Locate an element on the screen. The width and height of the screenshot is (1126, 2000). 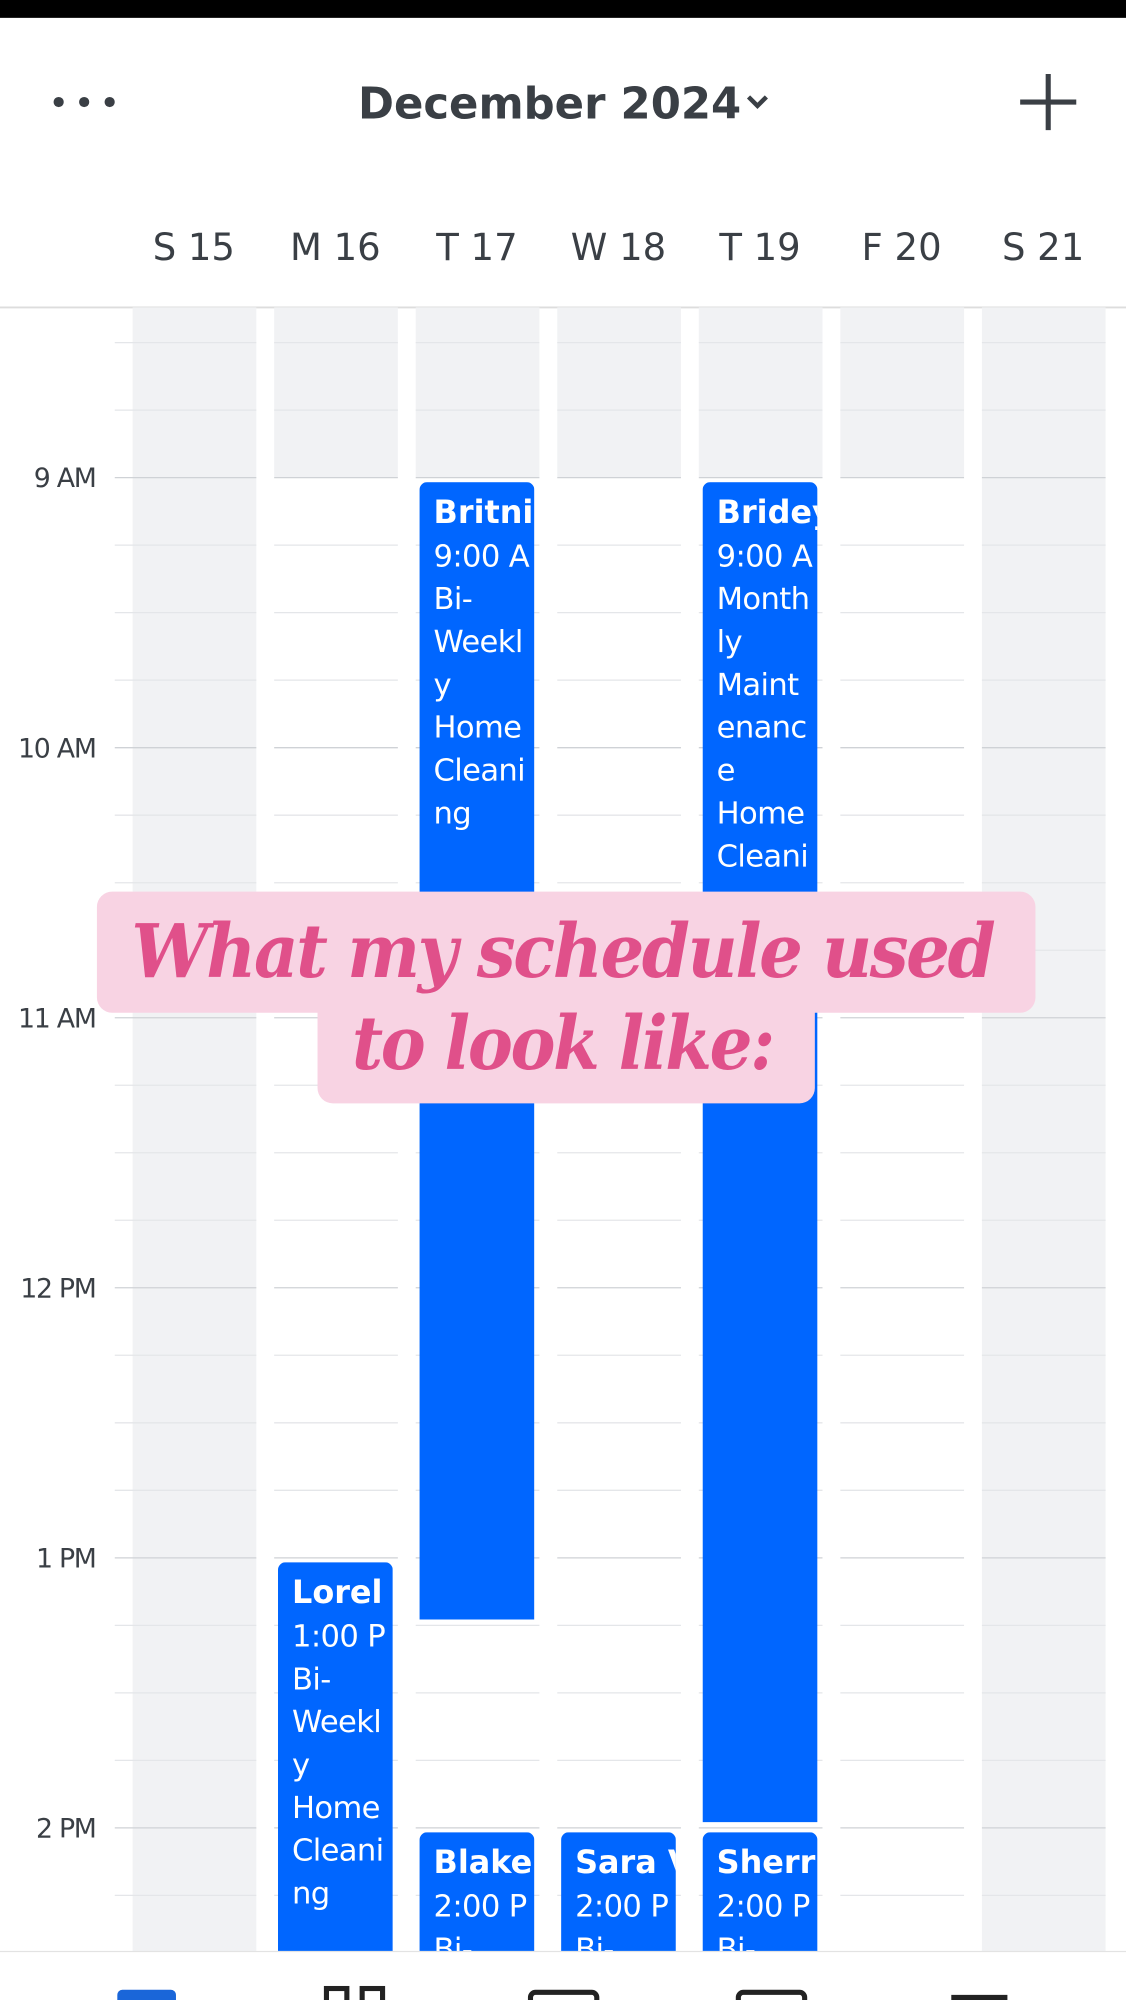
day-label: M 16 is located at coordinates (335, 247).